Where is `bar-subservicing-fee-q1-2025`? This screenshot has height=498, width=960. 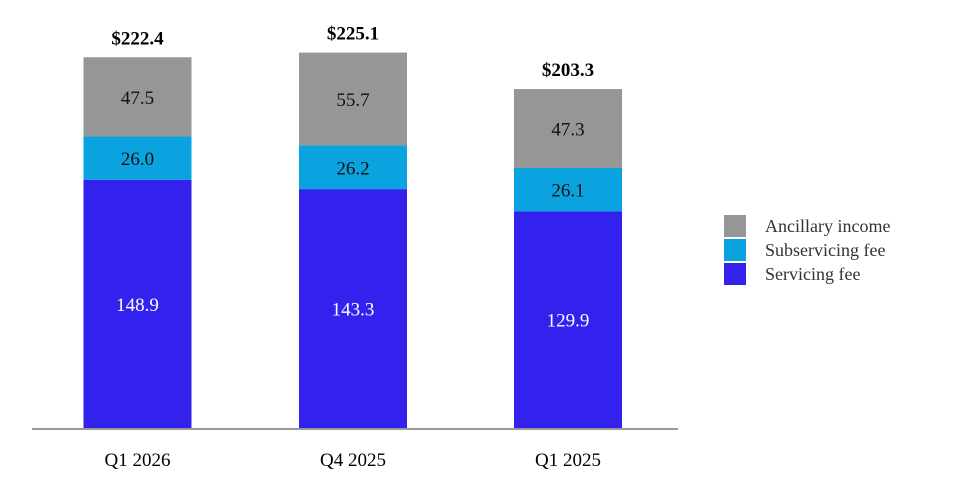 bar-subservicing-fee-q1-2025 is located at coordinates (568, 189).